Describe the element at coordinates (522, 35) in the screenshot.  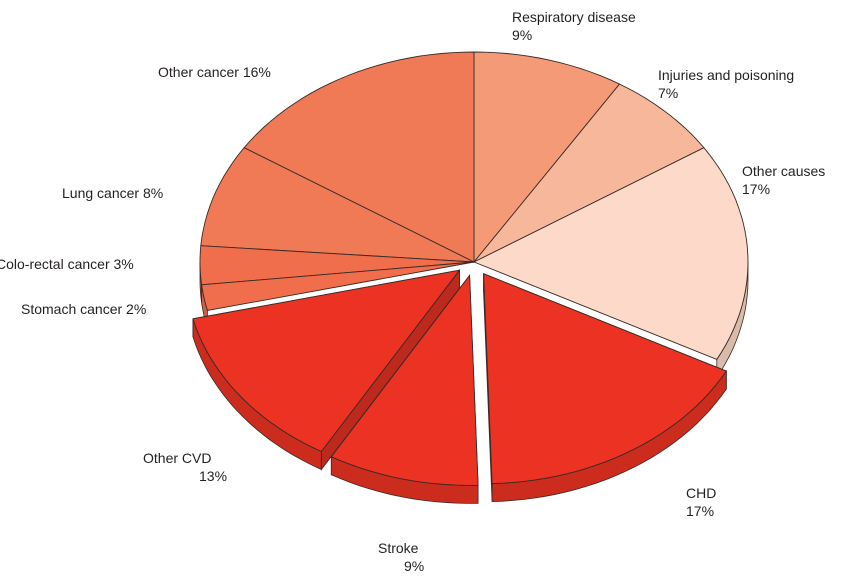
I see `label-respiratory-pct: 9%` at that location.